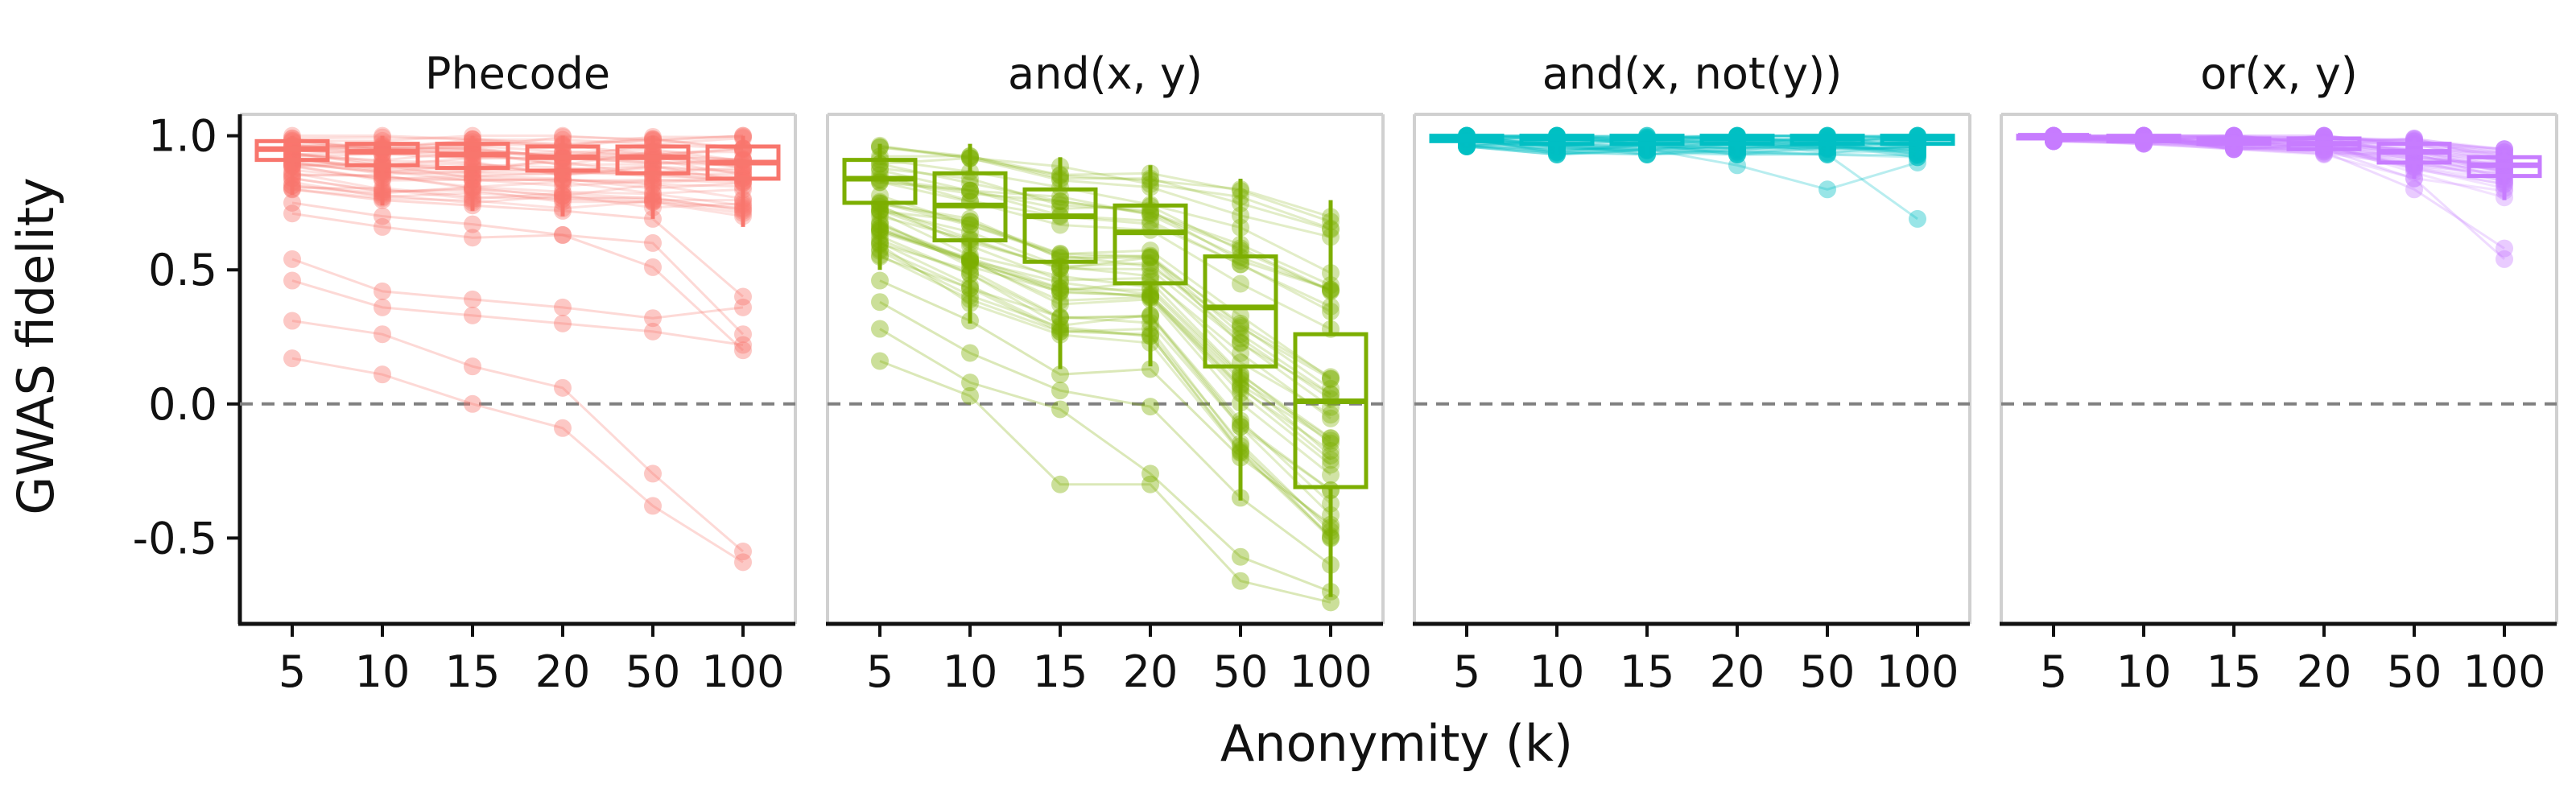  What do you see at coordinates (175, 538) in the screenshot?
I see `y-tick-label: -0.5` at bounding box center [175, 538].